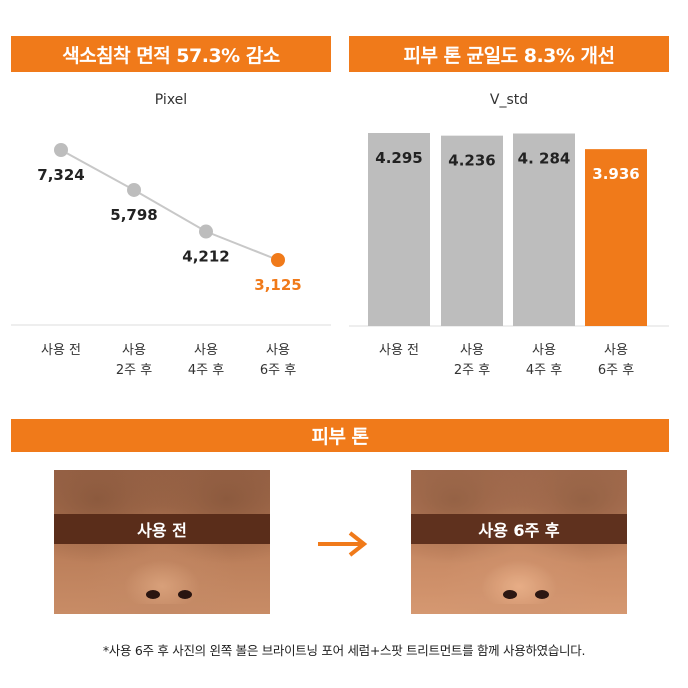  I want to click on before-label-band: 사용 전, so click(162, 529).